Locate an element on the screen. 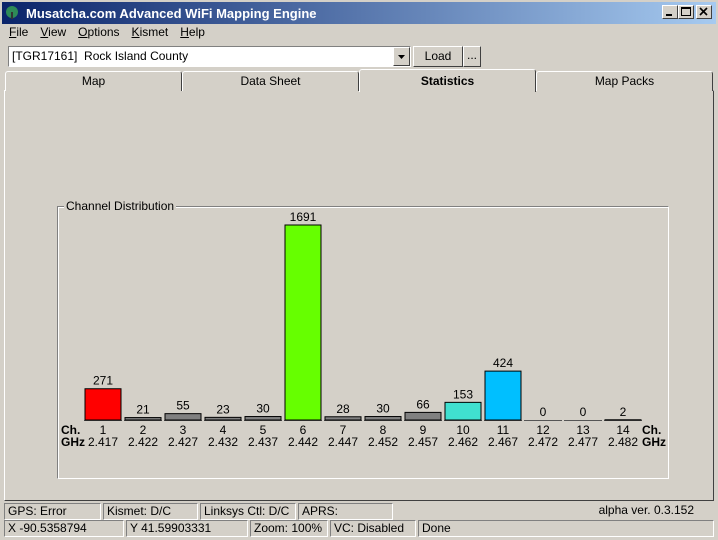 The width and height of the screenshot is (718, 540). value-label: 1691 is located at coordinates (303, 217).